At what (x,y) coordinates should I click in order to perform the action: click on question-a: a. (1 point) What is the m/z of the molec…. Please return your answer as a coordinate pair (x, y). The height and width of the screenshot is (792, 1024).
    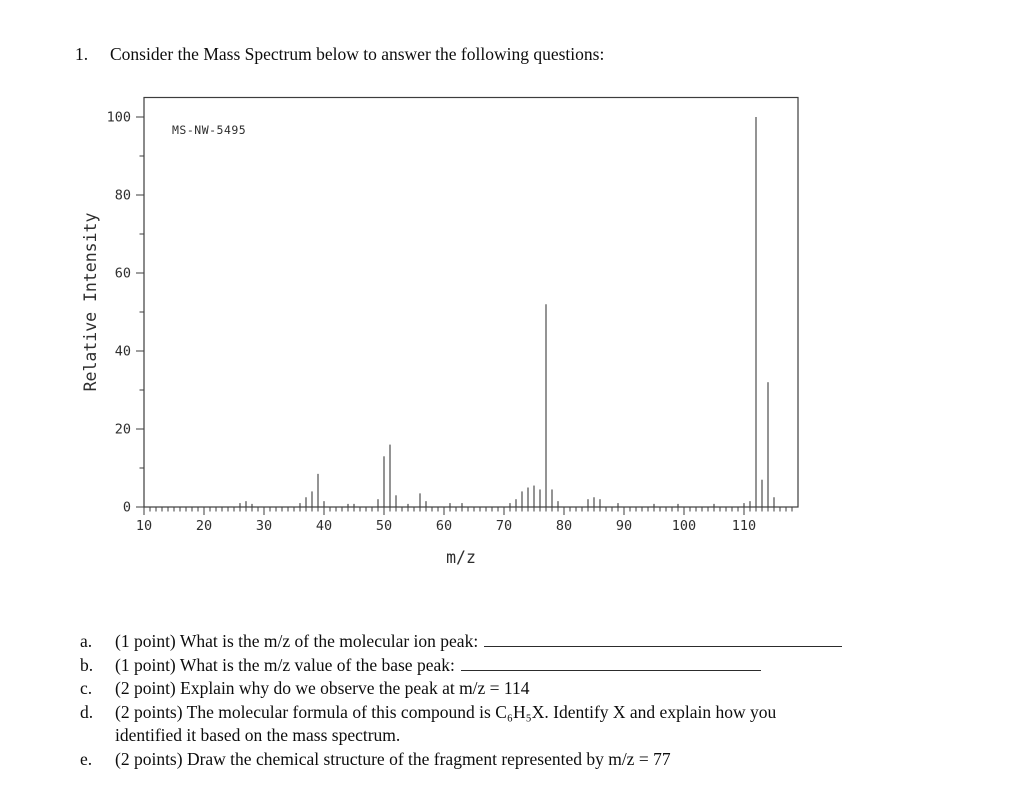
    Looking at the image, I should click on (540, 642).